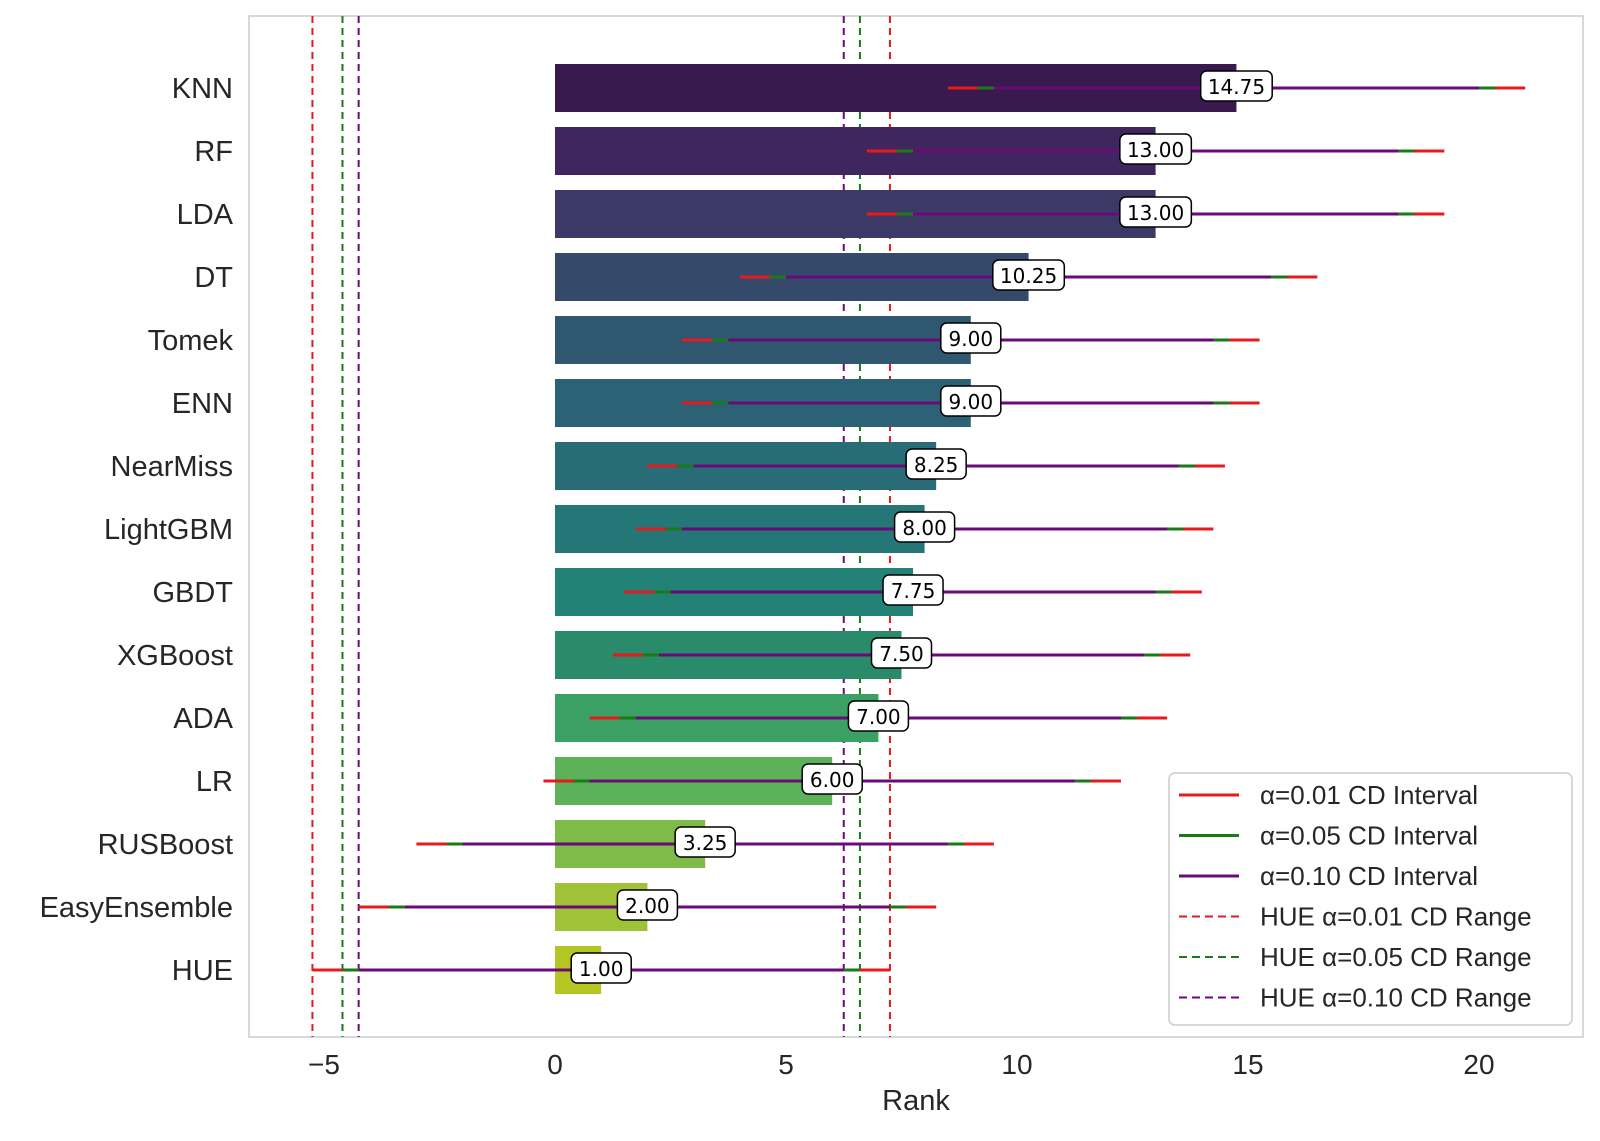 This screenshot has height=1141, width=1600. I want to click on category-label-easyensemble: EasyEnsemble, so click(136, 908).